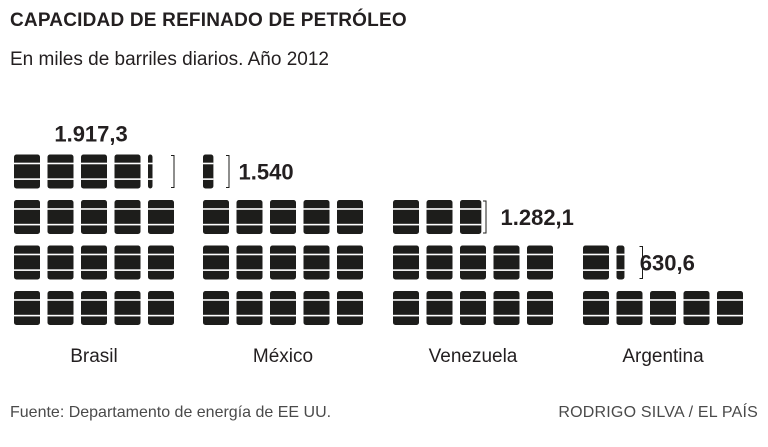  I want to click on partial-barrel-venezuela, so click(471, 217).